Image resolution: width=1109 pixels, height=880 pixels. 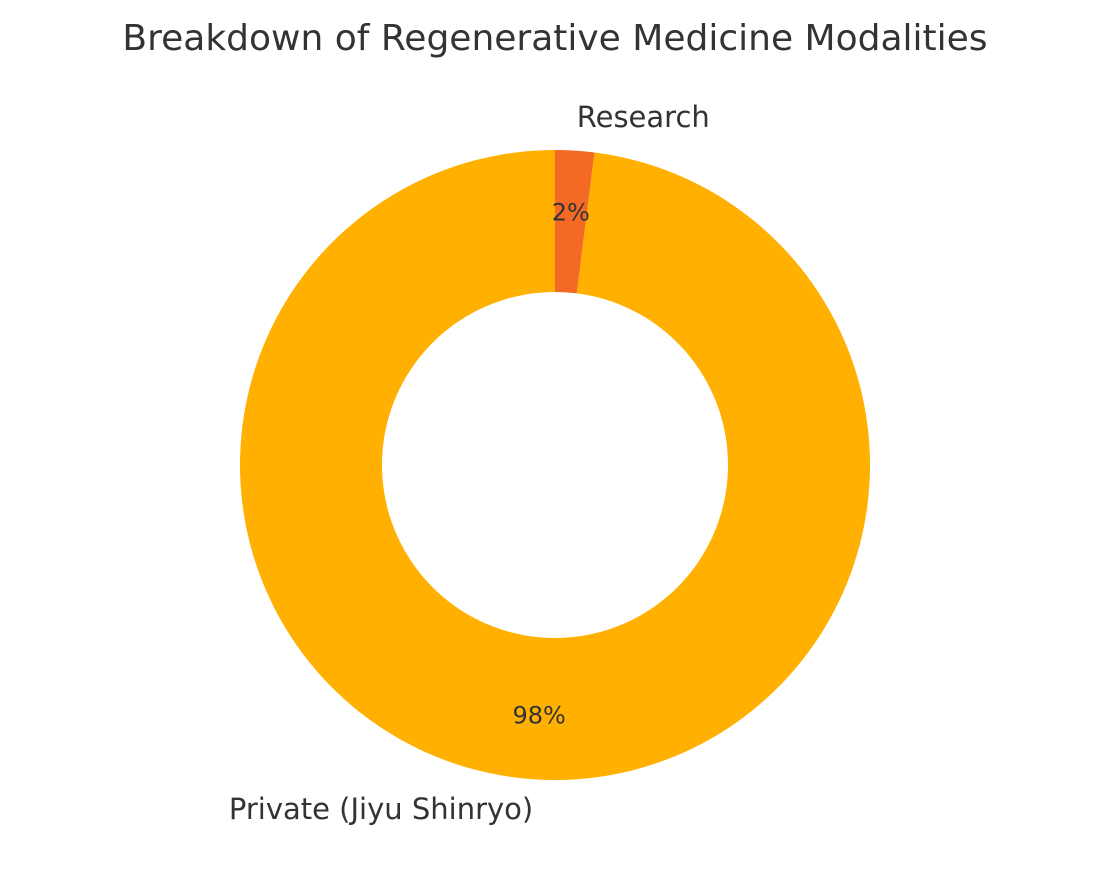 What do you see at coordinates (571, 212) in the screenshot?
I see `percent-label: 2%` at bounding box center [571, 212].